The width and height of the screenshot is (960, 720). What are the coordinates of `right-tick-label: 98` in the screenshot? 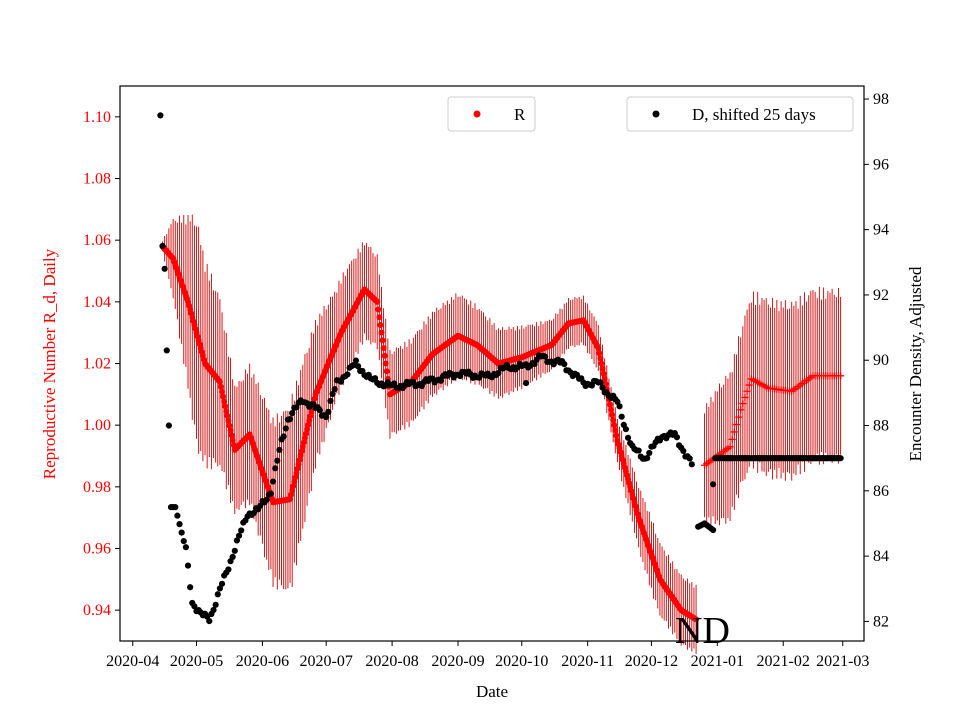 It's located at (881, 99).